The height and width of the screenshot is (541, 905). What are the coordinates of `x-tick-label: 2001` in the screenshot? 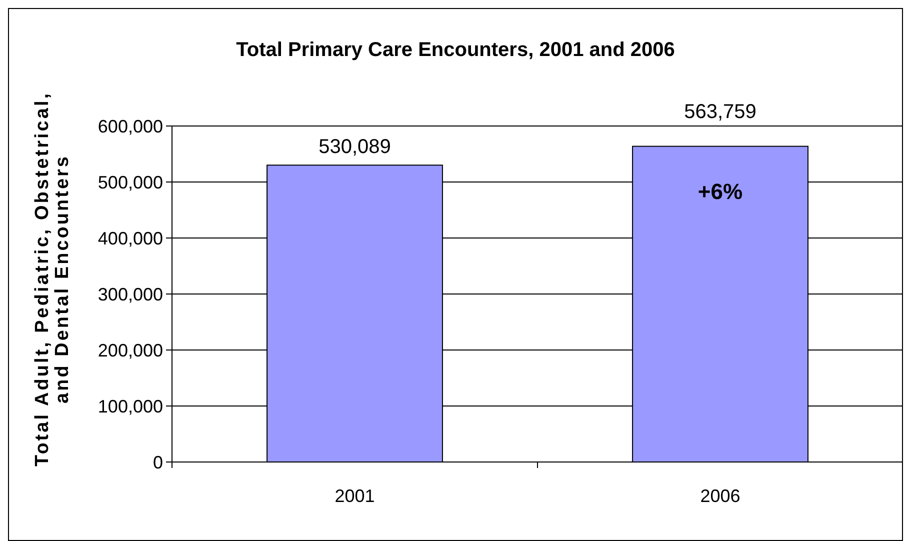 It's located at (354, 496).